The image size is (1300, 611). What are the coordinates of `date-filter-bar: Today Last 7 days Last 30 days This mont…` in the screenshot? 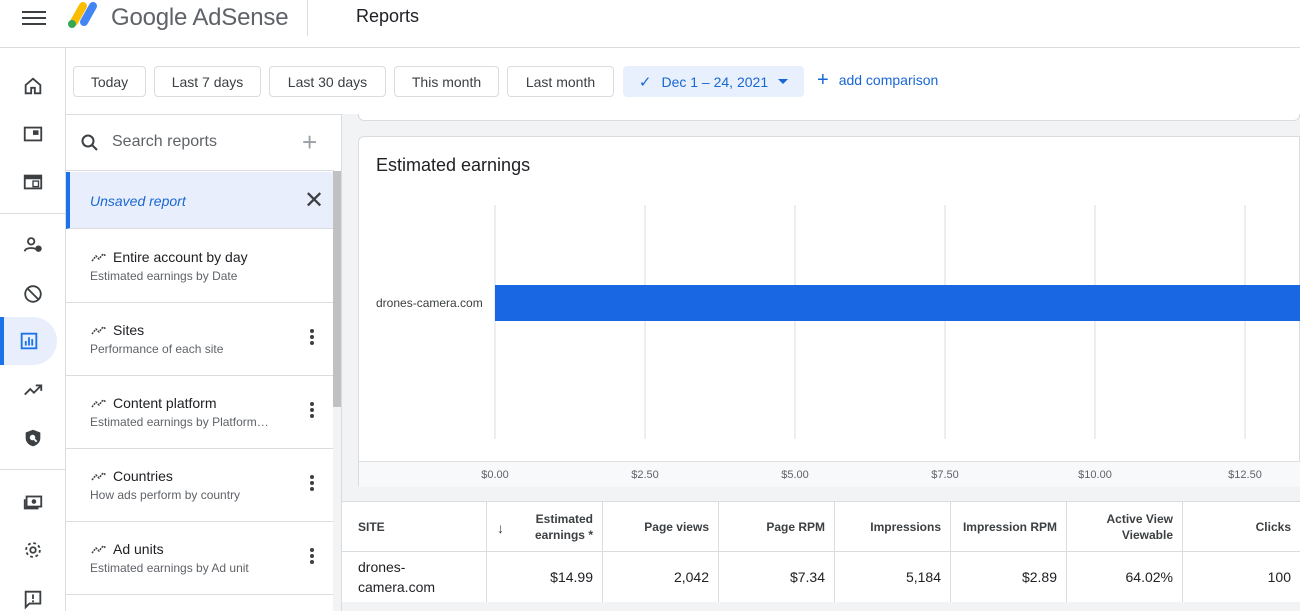 It's located at (683, 81).